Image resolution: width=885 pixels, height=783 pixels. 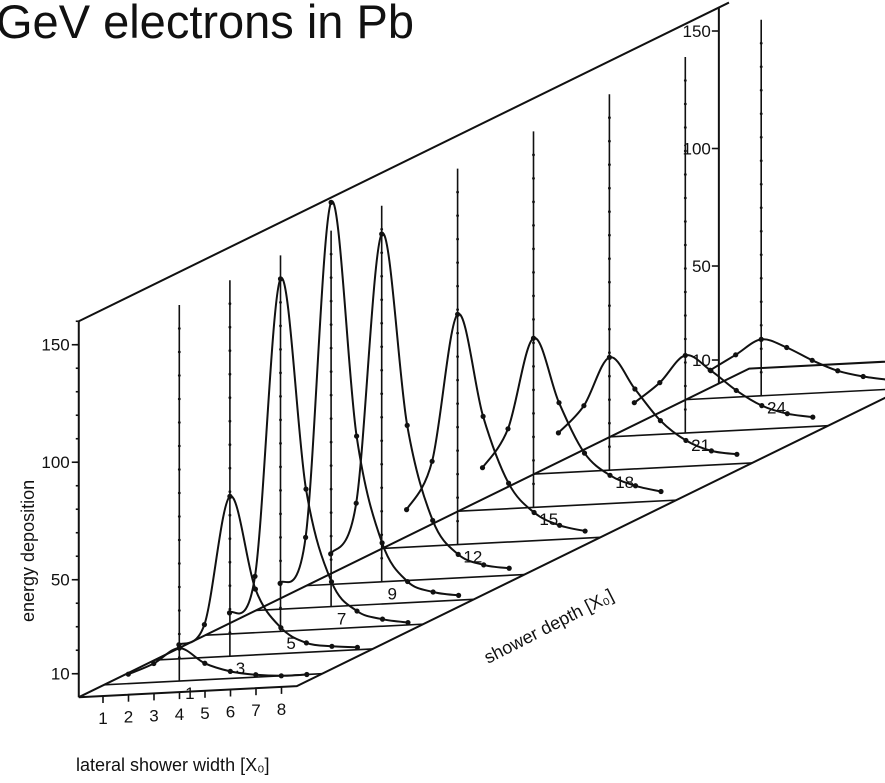 I want to click on y-tick-label-back: 100, so click(x=696, y=149).